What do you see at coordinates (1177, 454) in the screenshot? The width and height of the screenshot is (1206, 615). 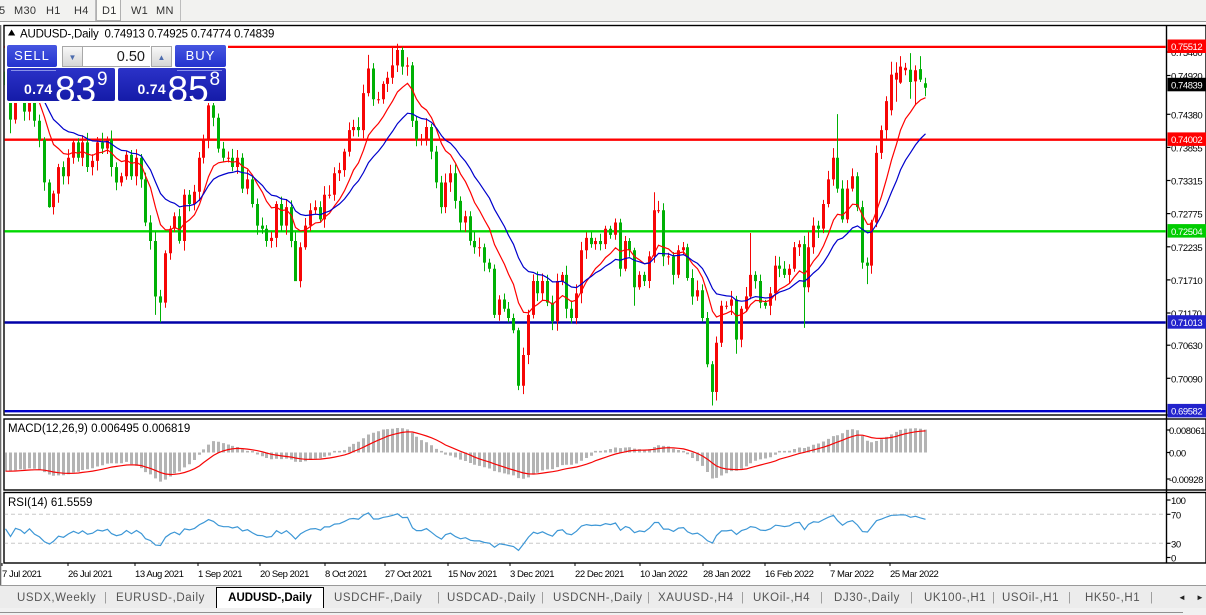 I see `svg-text: 0.00` at bounding box center [1177, 454].